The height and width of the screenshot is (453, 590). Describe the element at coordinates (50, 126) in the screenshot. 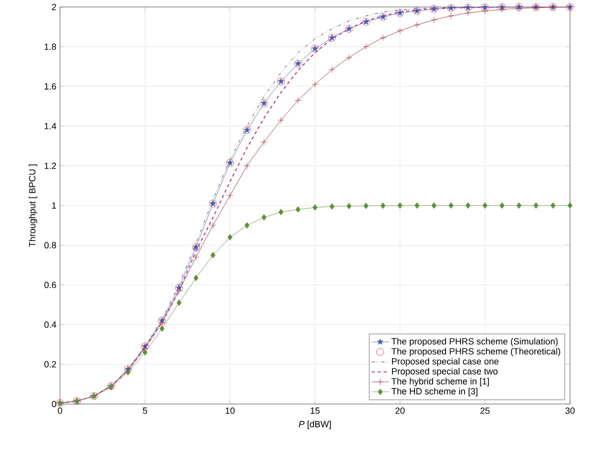

I see `y-tick-label: 1.4` at that location.